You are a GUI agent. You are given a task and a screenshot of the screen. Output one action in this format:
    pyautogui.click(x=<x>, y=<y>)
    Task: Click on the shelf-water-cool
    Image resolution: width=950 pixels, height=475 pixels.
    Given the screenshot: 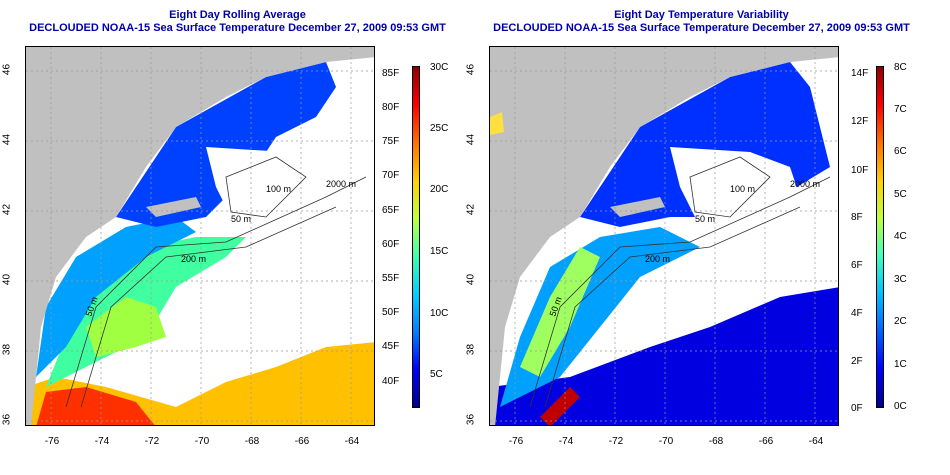 What is the action you would take?
    pyautogui.click(x=116, y=297)
    